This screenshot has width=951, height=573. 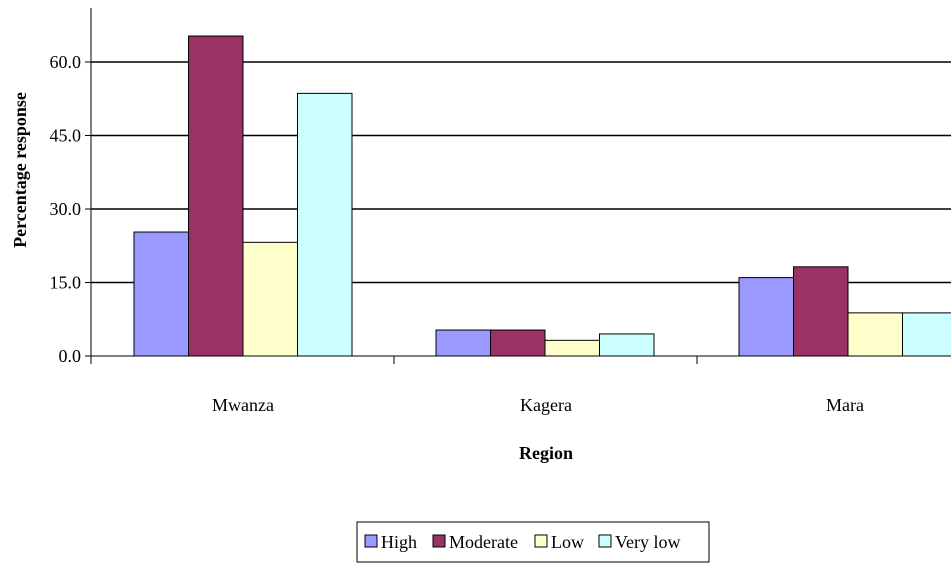 I want to click on y-ticks: 0.0 15.0 30.0 45.0 60.0, so click(x=70, y=209).